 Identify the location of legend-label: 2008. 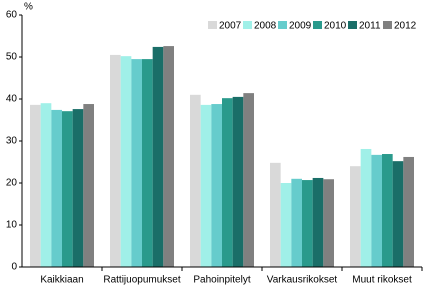
(265, 26).